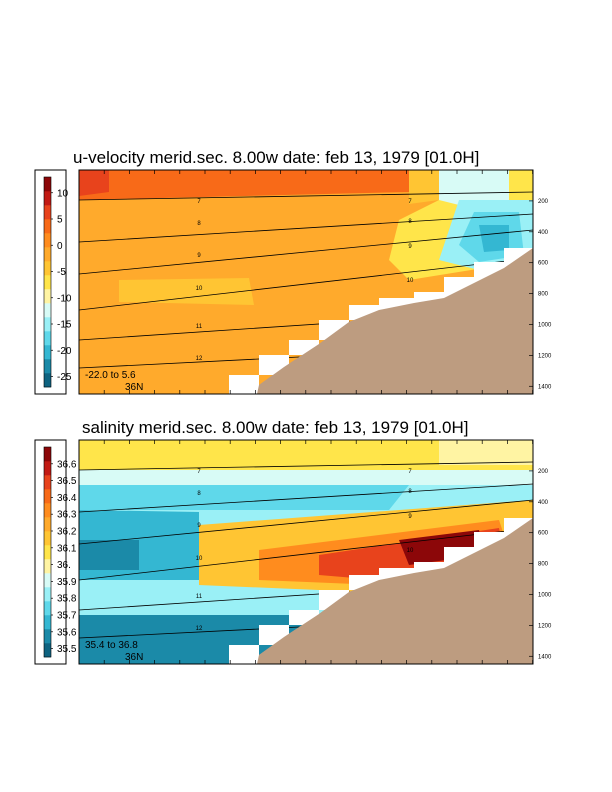 The width and height of the screenshot is (612, 792). I want to click on contour-label: 11, so click(199, 597).